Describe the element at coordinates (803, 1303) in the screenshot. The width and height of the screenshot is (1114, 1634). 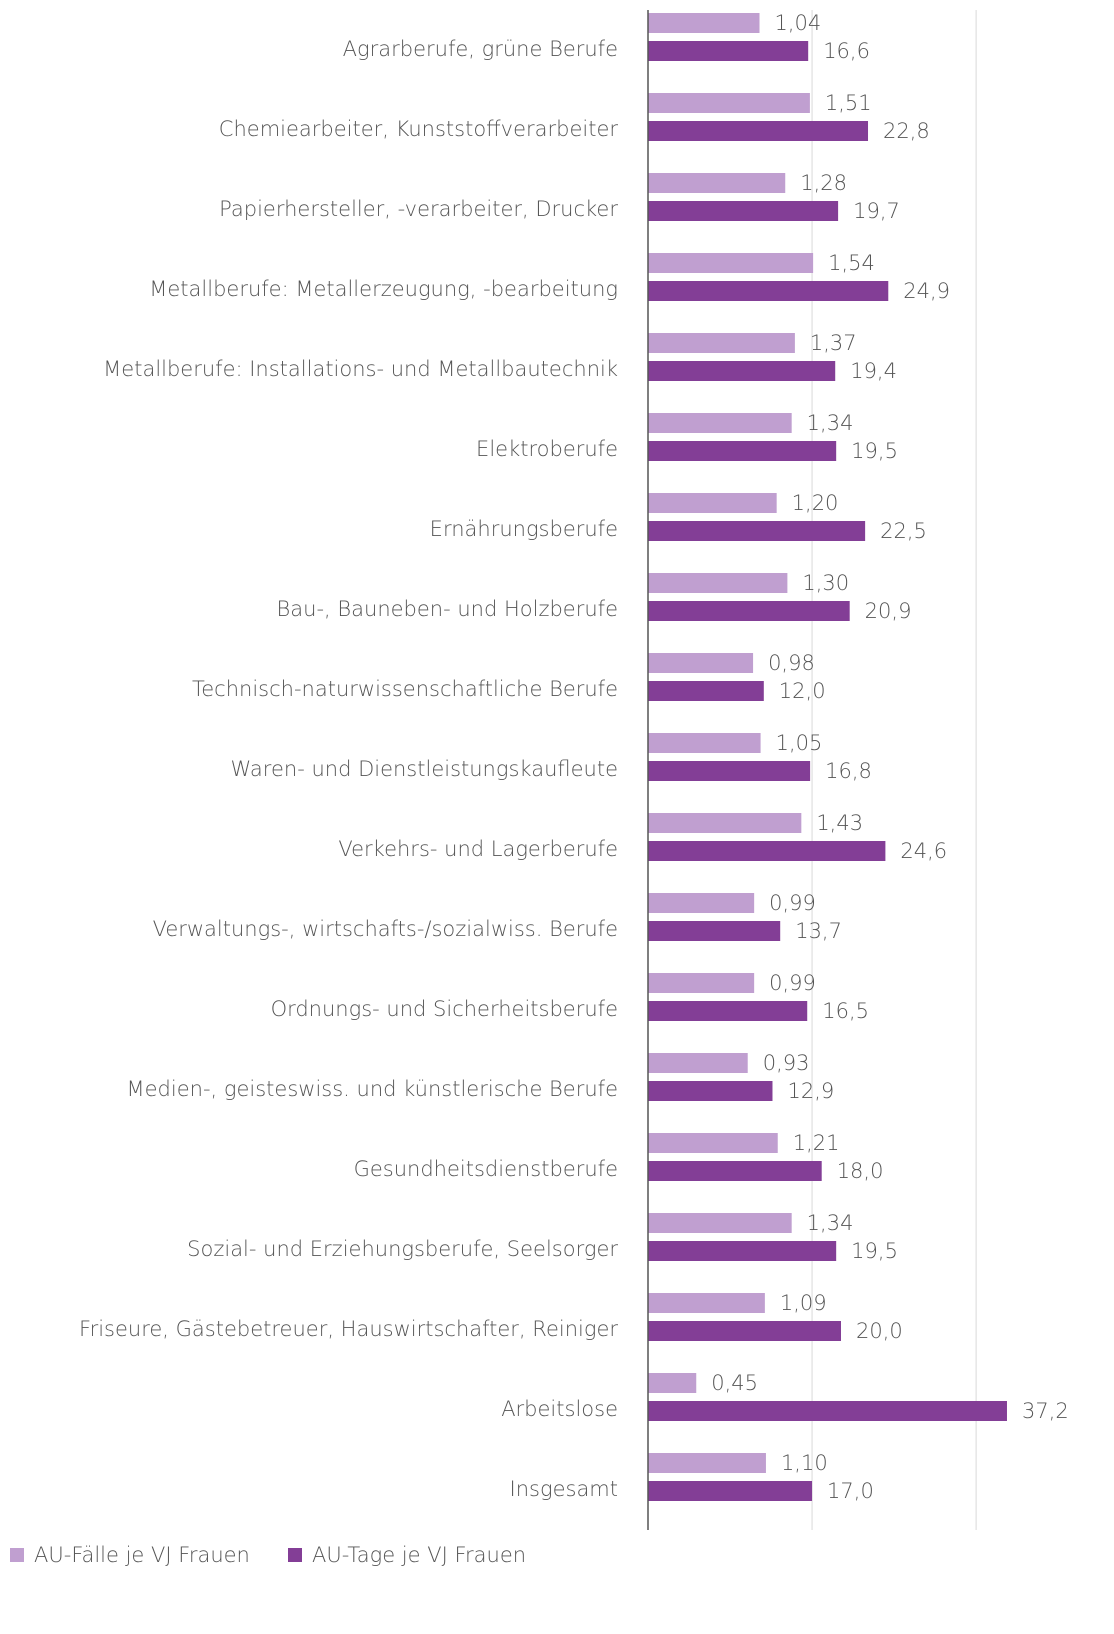
I see `value-label: 1,09` at that location.